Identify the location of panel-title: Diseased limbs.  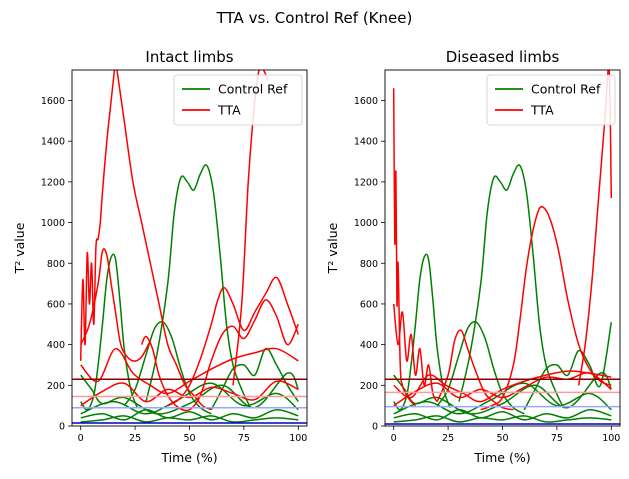
(503, 57).